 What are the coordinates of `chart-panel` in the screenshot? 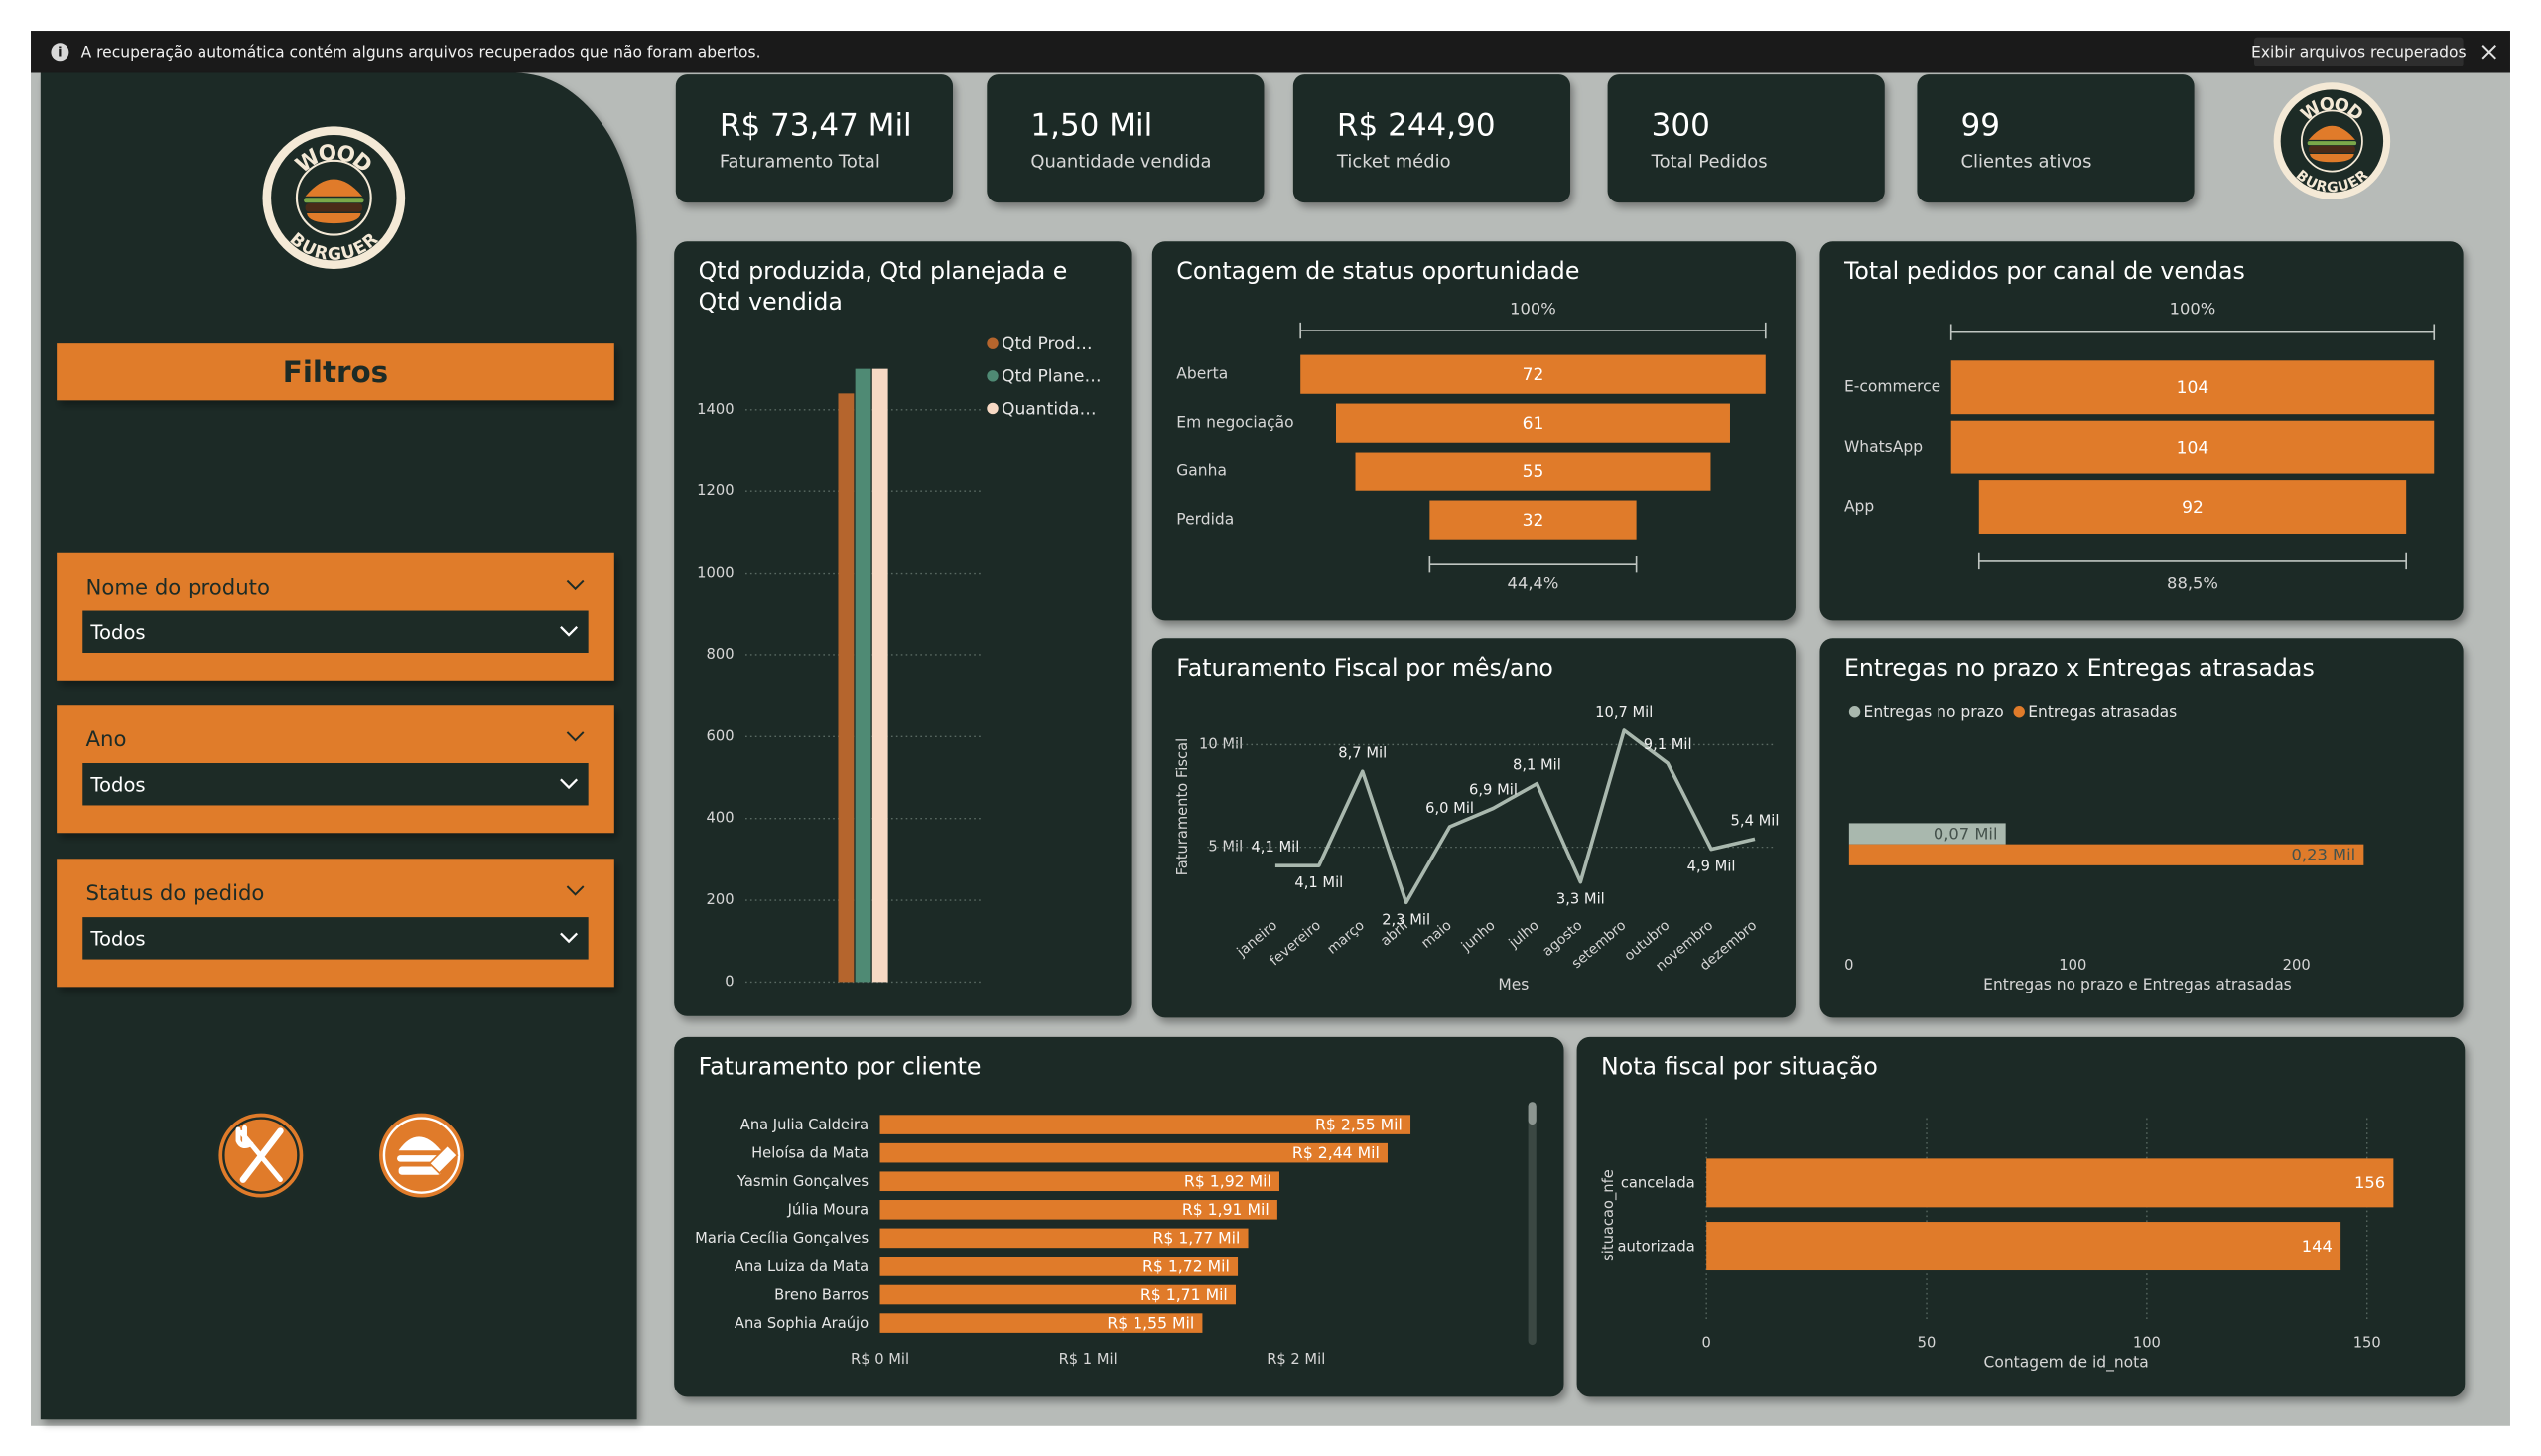 It's located at (903, 628).